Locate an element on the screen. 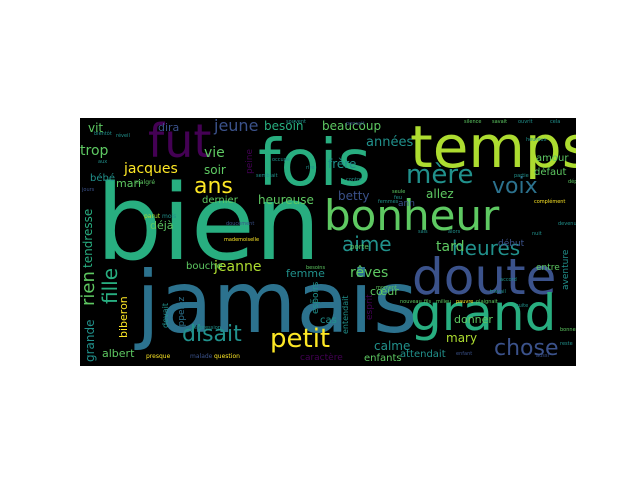 The height and width of the screenshot is (480, 640). word-dernier: dernier is located at coordinates (220, 200).